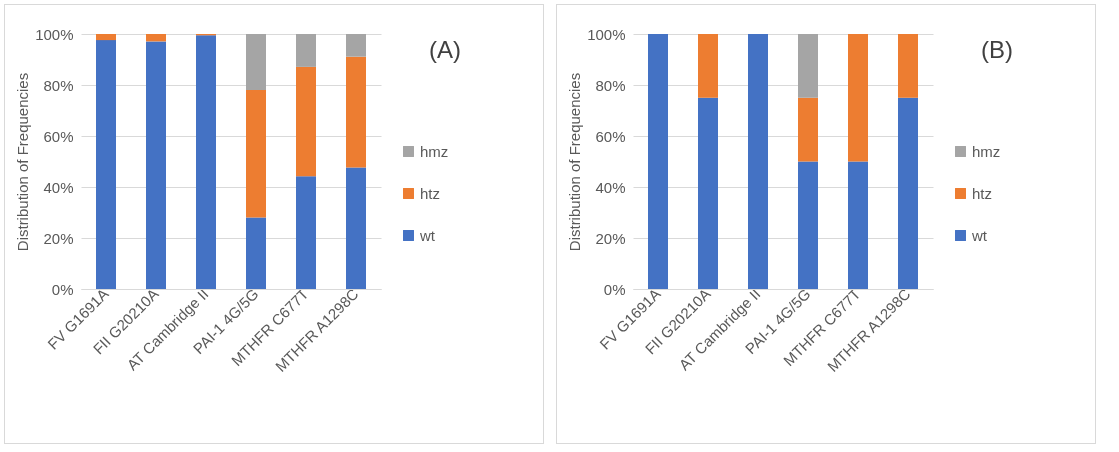  Describe the element at coordinates (445, 49) in the screenshot. I see `text: (A)` at that location.